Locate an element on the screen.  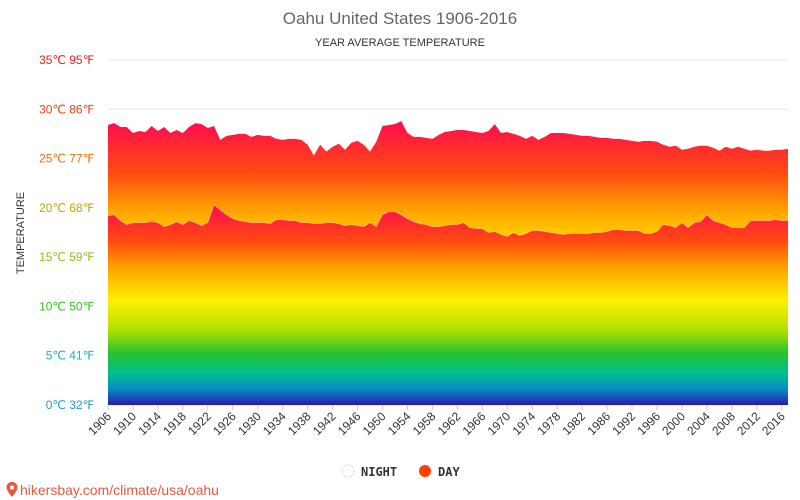
night-line is located at coordinates (448, 220).